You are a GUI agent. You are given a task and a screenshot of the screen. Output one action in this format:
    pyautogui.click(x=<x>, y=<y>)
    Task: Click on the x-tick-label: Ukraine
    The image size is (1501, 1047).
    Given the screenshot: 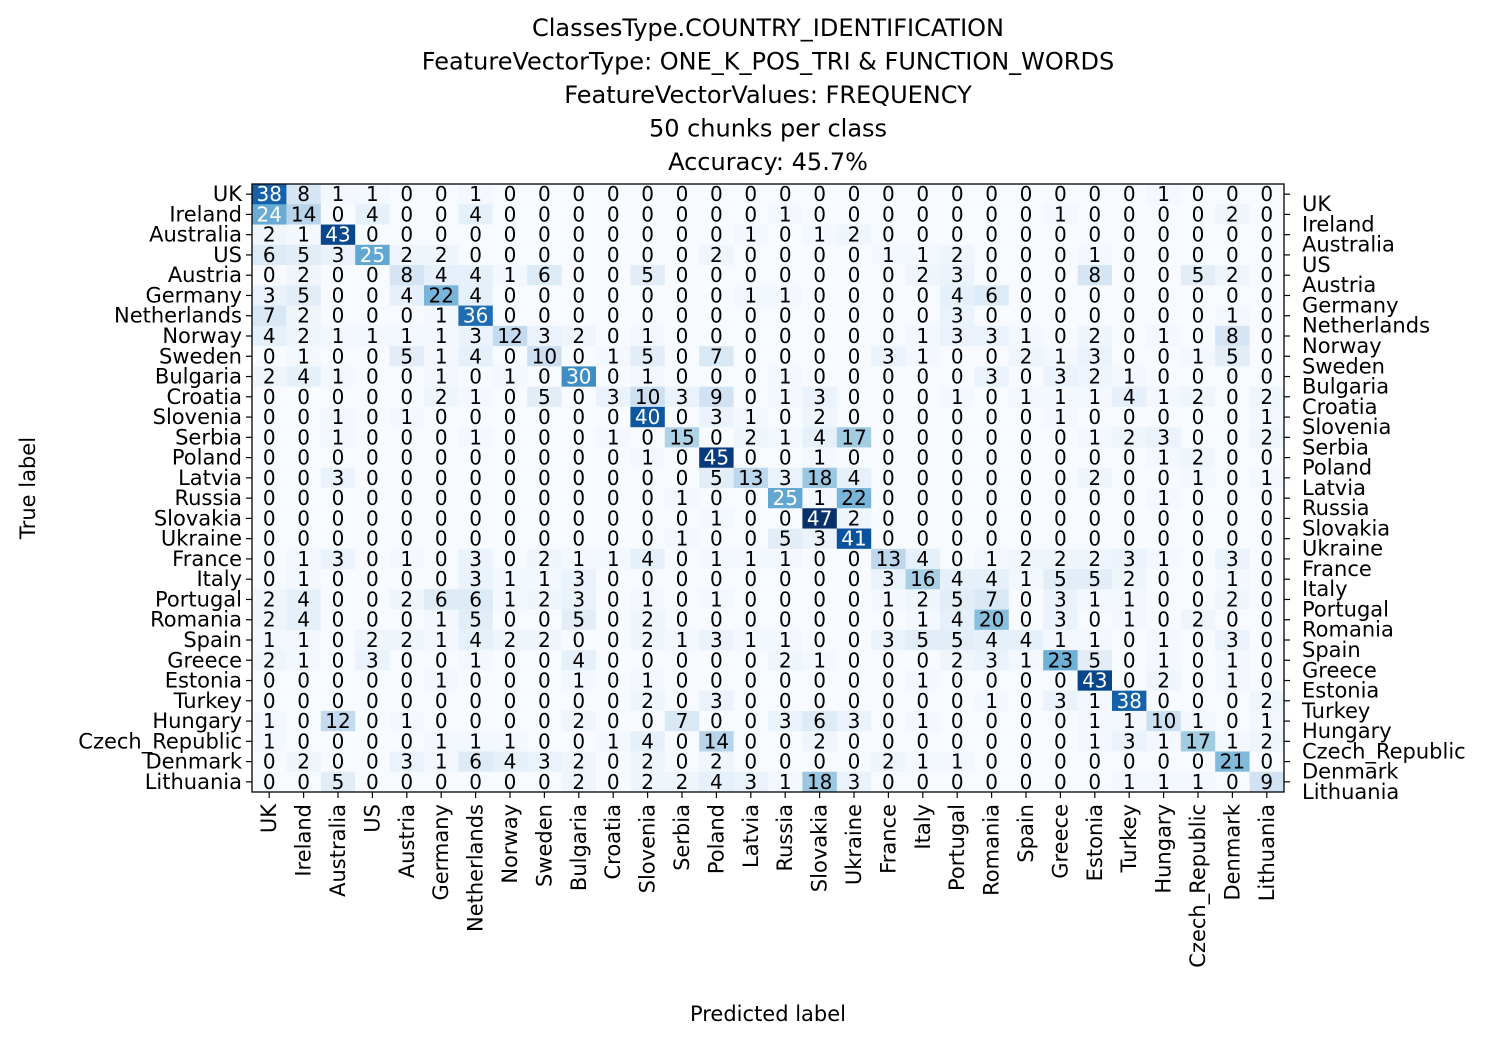 What is the action you would take?
    pyautogui.click(x=854, y=844)
    